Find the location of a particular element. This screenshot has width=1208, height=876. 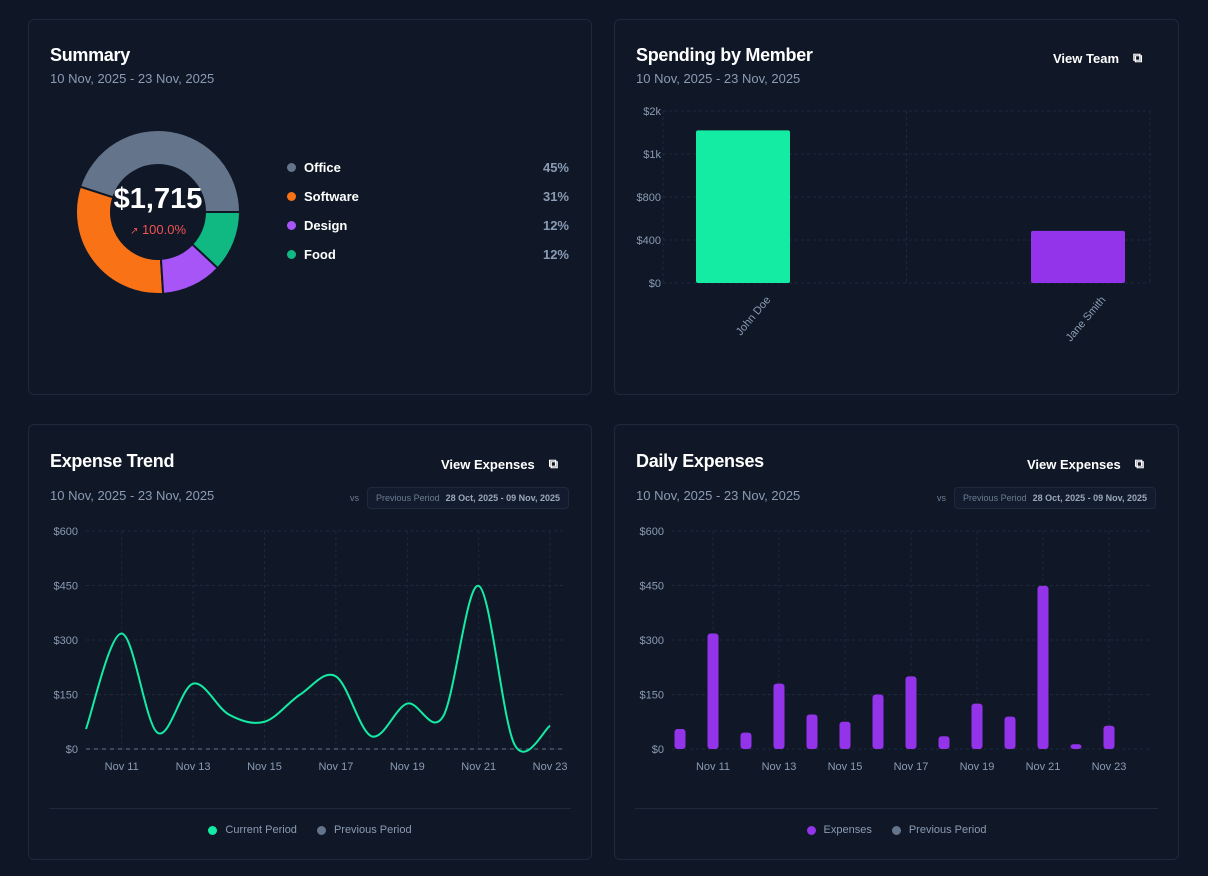

daily-legend: Expenses Previous Period is located at coordinates (896, 830).